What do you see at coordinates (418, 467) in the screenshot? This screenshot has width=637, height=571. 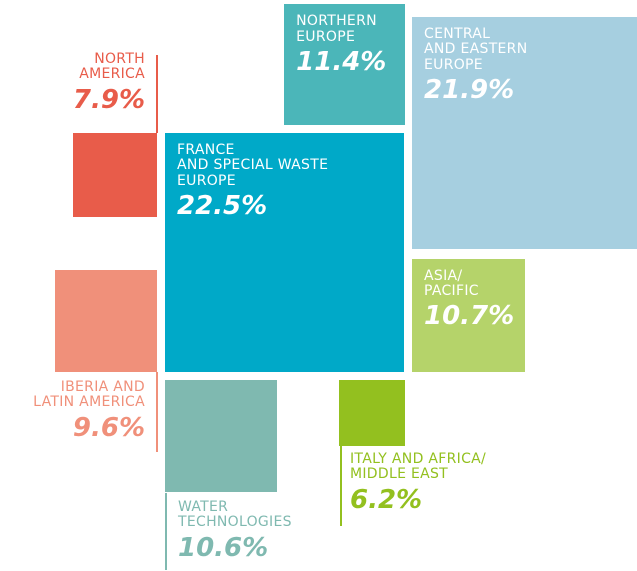 I see `category-label: ITALY AND AFRICA/ MIDDLE EAST` at bounding box center [418, 467].